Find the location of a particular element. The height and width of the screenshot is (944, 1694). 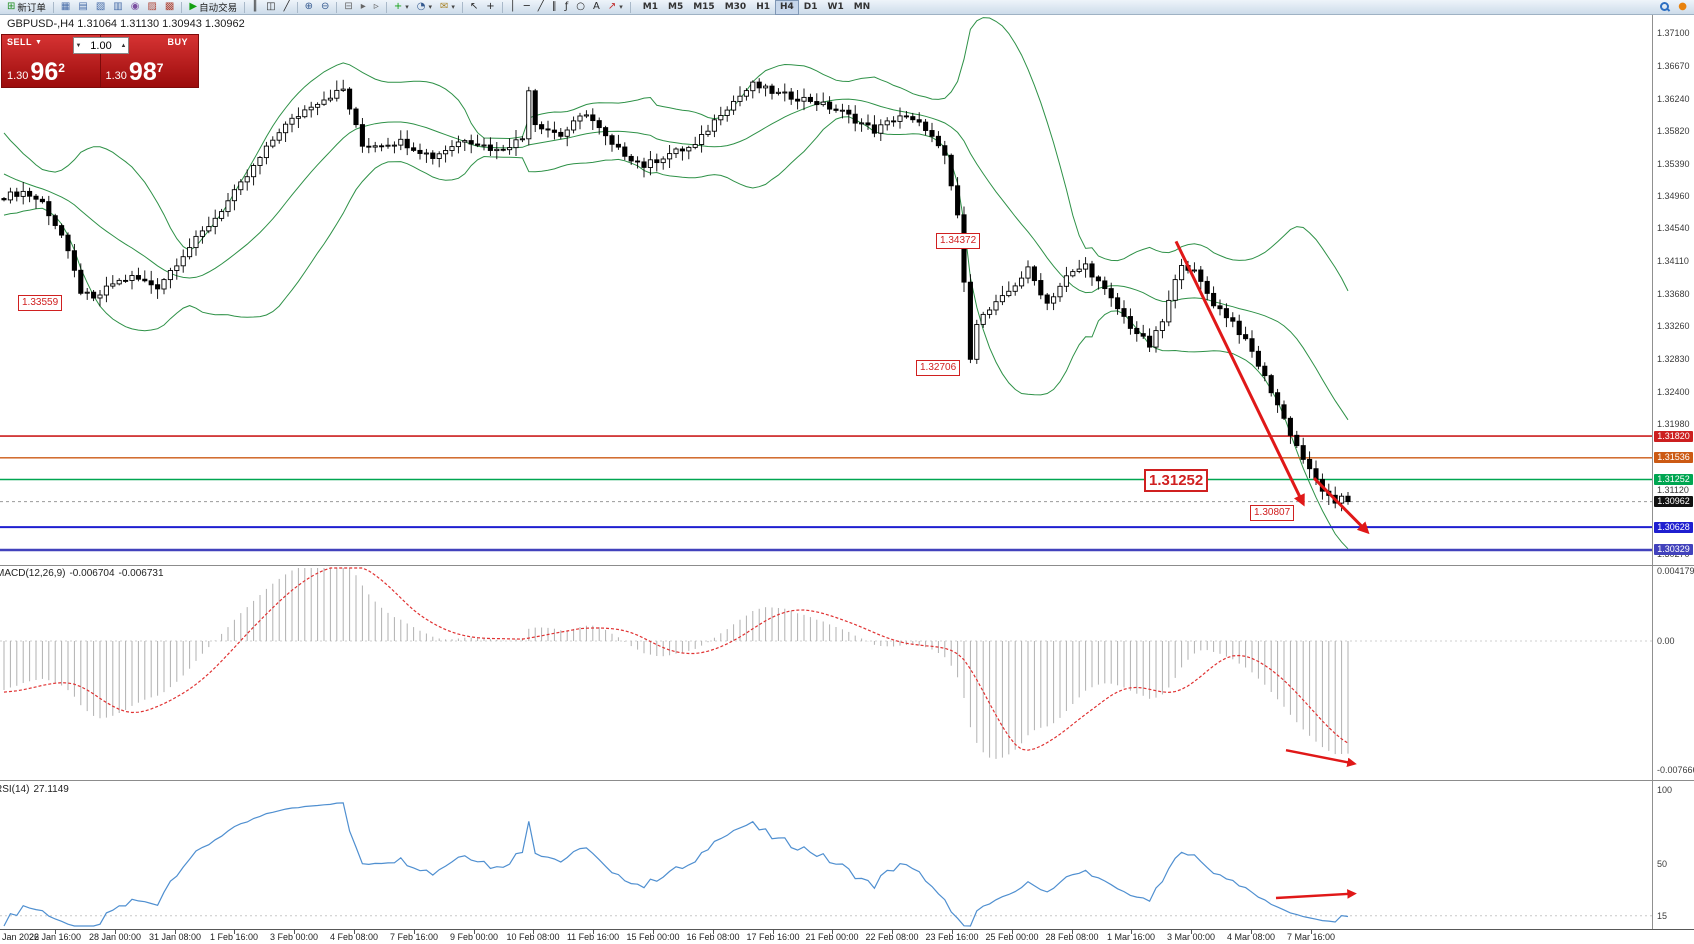

new-order-button: ⊞ 新订单 is located at coordinates (26, 7).